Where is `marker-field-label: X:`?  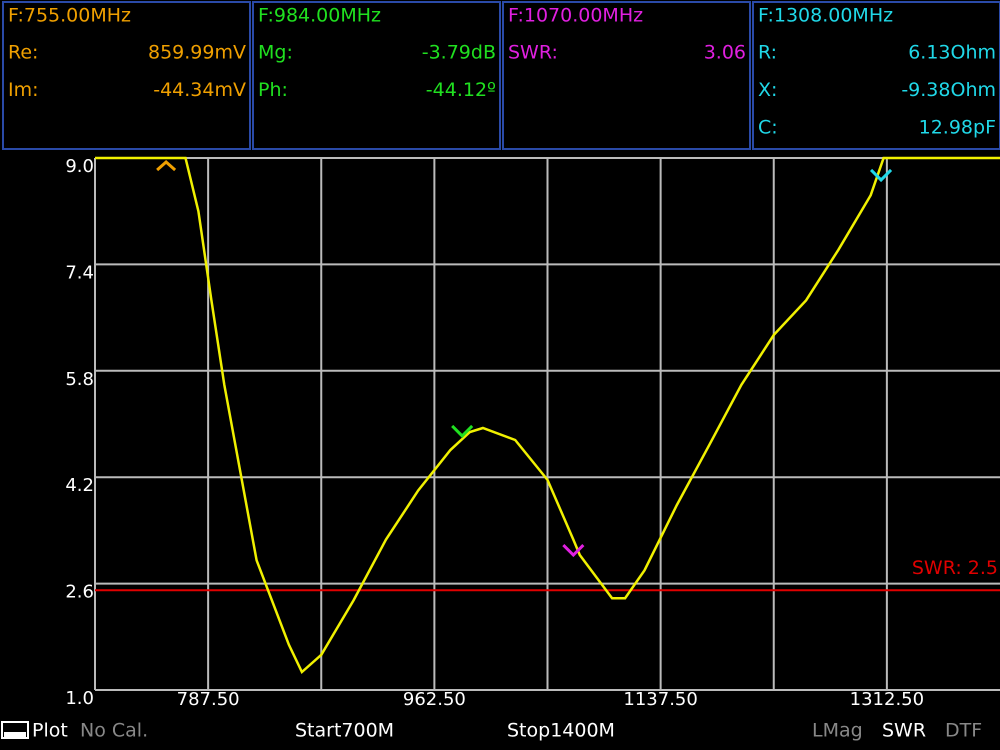
marker-field-label: X: is located at coordinates (767, 90).